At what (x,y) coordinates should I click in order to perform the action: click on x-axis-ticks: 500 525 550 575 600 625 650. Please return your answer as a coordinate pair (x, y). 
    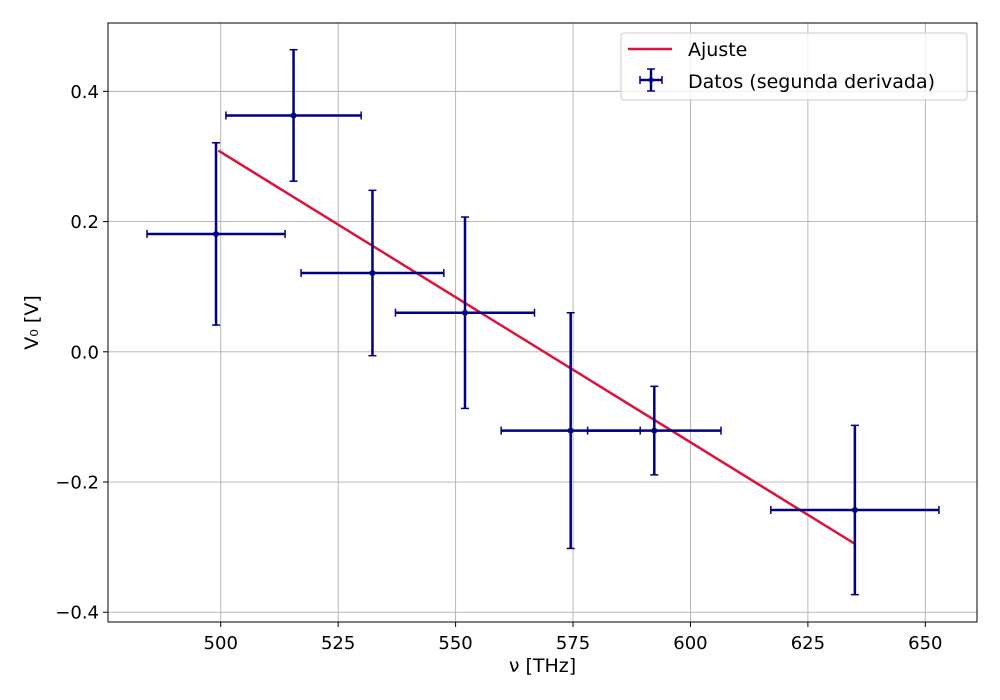
    Looking at the image, I should click on (573, 638).